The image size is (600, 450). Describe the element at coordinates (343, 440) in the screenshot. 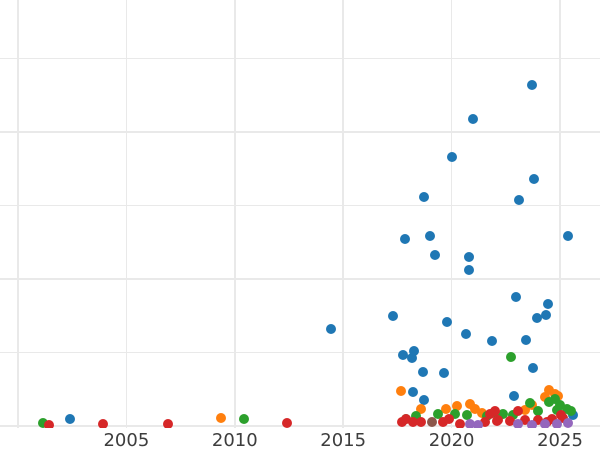

I see `x-tick-label: 2015` at that location.